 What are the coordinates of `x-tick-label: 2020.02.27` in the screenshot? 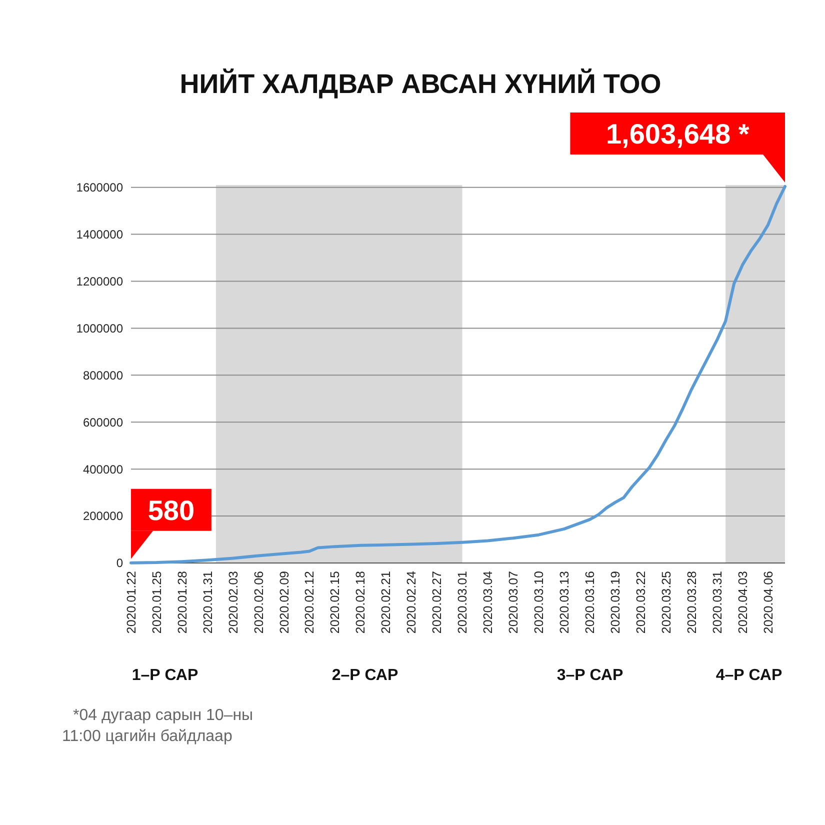 It's located at (437, 602).